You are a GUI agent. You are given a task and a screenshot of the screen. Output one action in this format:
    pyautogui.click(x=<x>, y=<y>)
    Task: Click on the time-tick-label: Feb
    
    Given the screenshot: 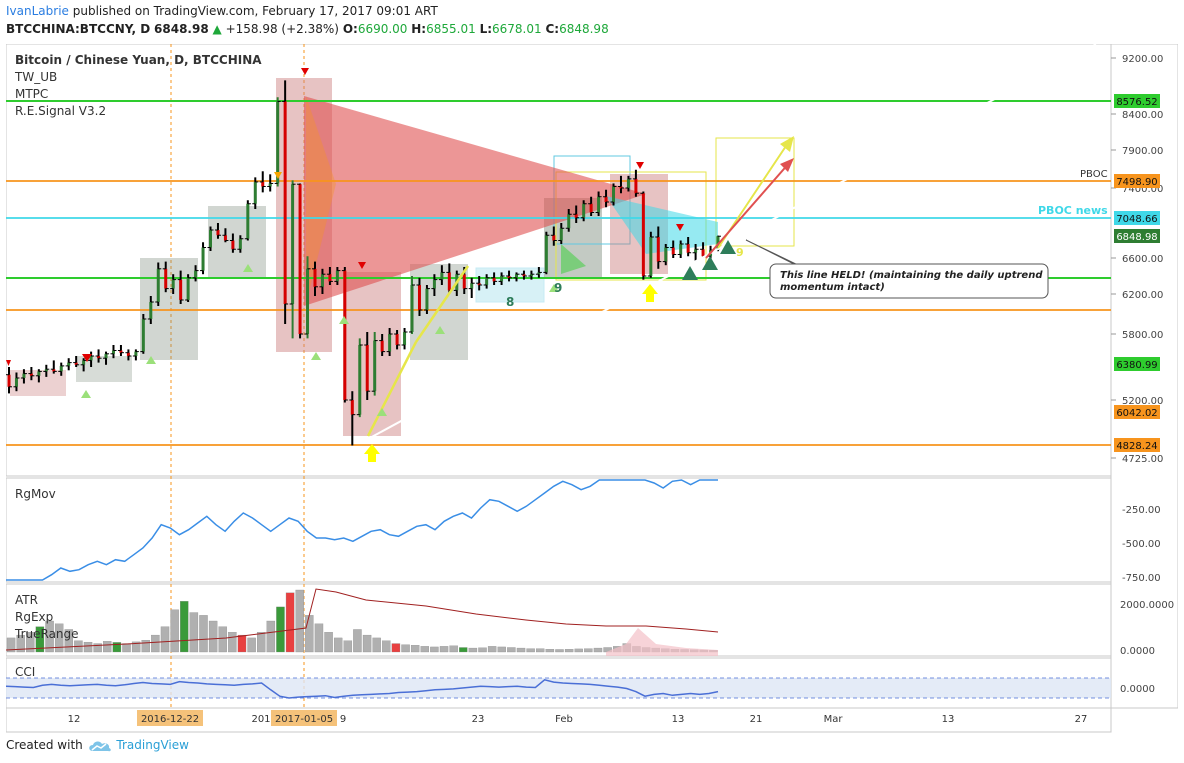 What is the action you would take?
    pyautogui.click(x=564, y=719)
    